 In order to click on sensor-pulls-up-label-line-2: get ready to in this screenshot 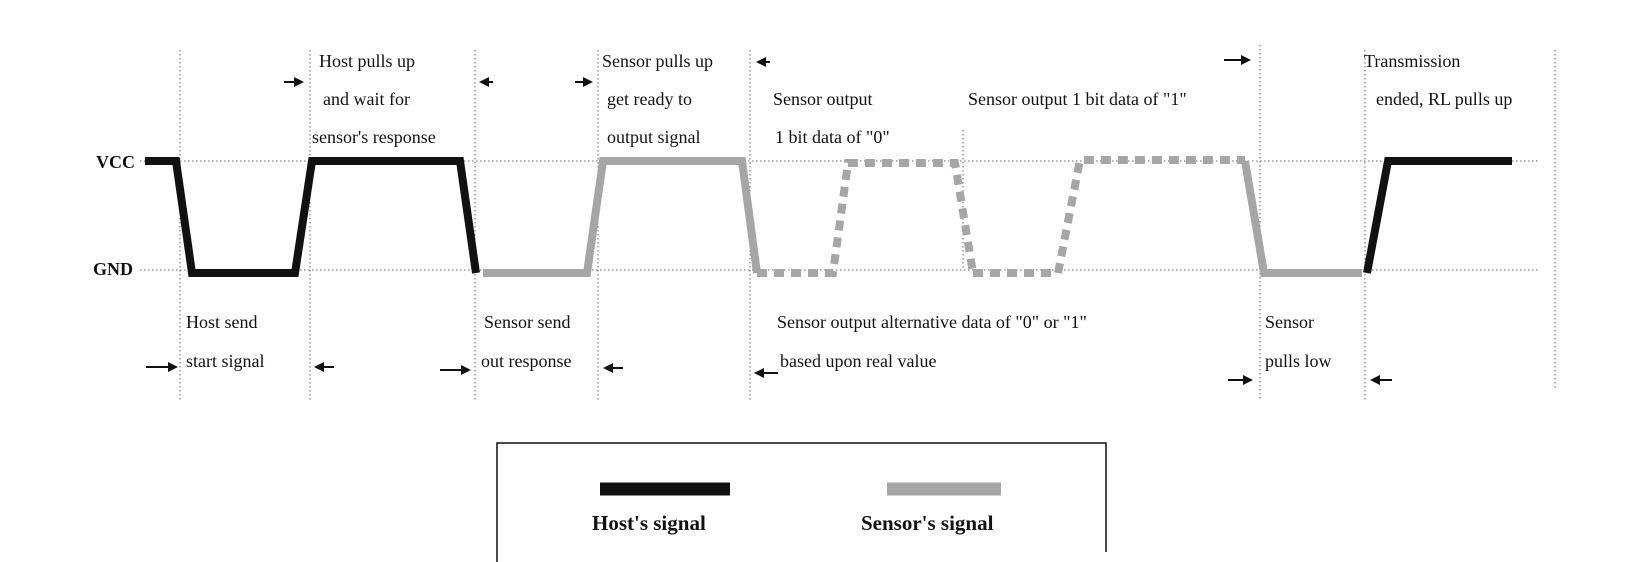, I will do `click(649, 99)`.